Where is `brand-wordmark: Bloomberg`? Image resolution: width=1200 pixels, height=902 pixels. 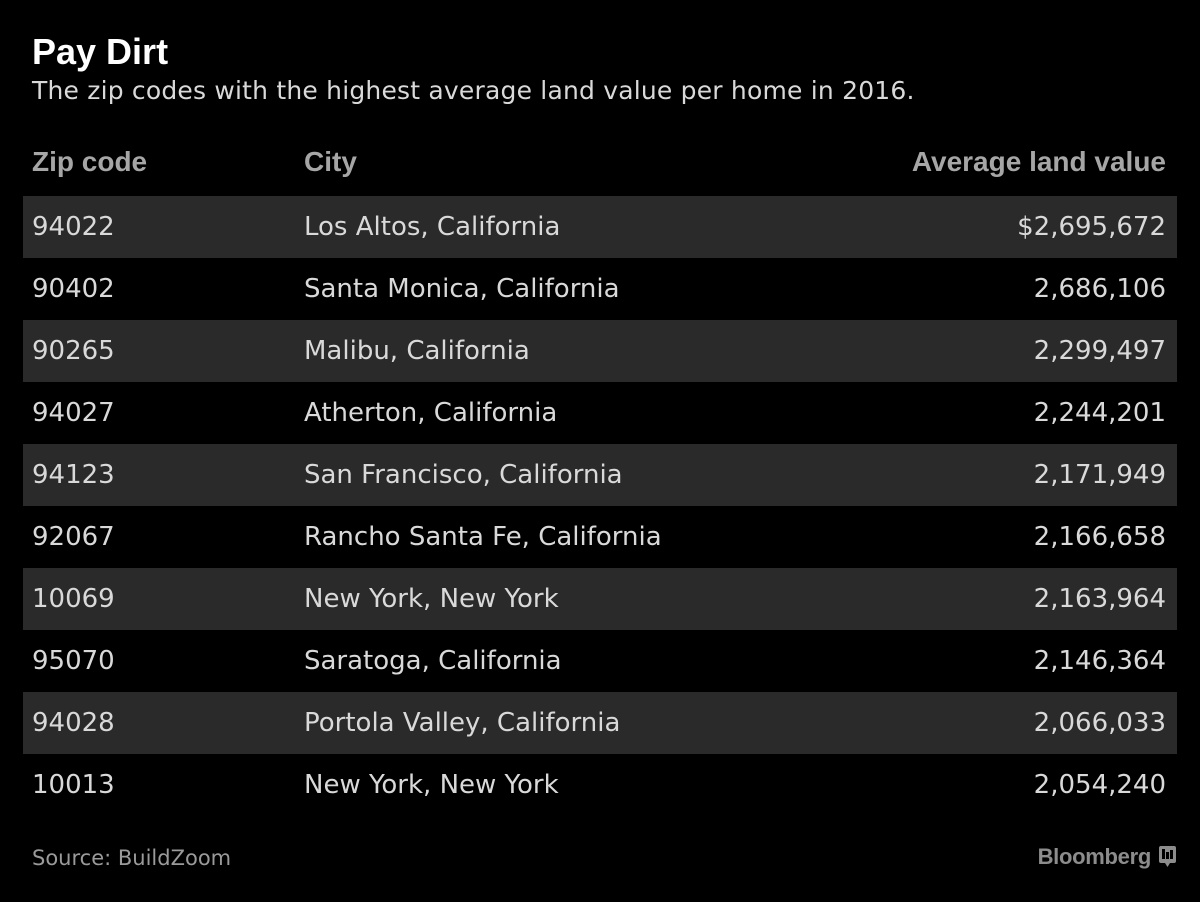
brand-wordmark: Bloomberg is located at coordinates (1094, 856).